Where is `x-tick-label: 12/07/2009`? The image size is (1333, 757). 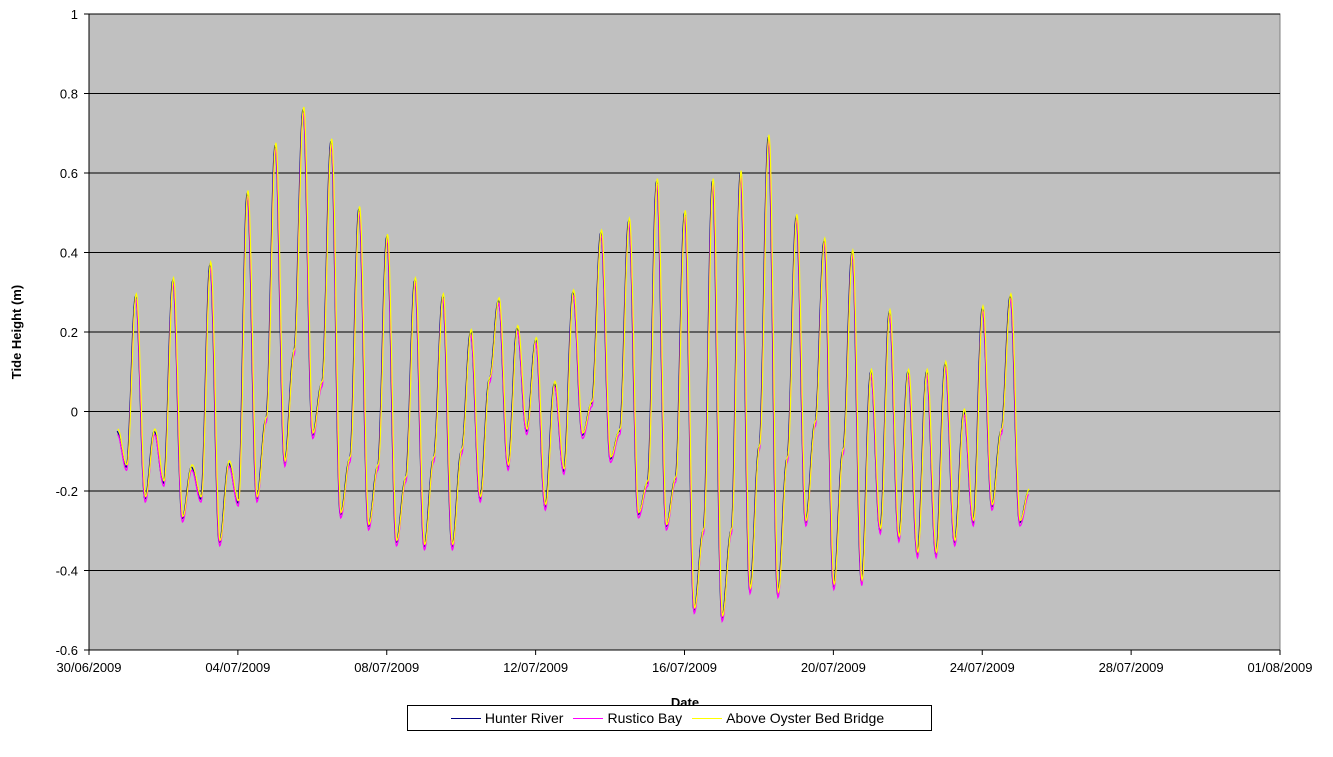
x-tick-label: 12/07/2009 is located at coordinates (535, 667).